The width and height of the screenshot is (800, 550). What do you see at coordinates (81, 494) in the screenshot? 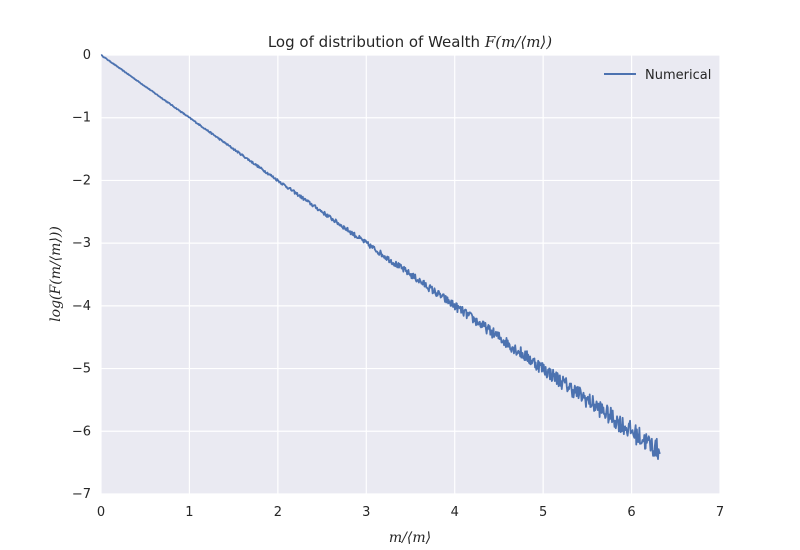
I see `y-tick-label: −7` at bounding box center [81, 494].